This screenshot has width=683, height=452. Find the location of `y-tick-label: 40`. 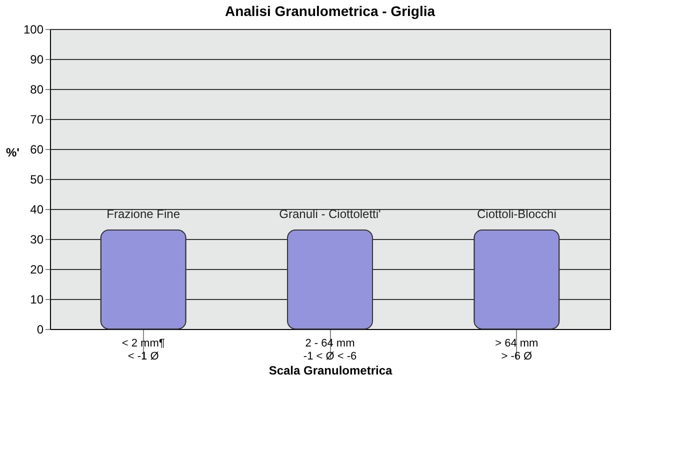

y-tick-label: 40 is located at coordinates (37, 209).